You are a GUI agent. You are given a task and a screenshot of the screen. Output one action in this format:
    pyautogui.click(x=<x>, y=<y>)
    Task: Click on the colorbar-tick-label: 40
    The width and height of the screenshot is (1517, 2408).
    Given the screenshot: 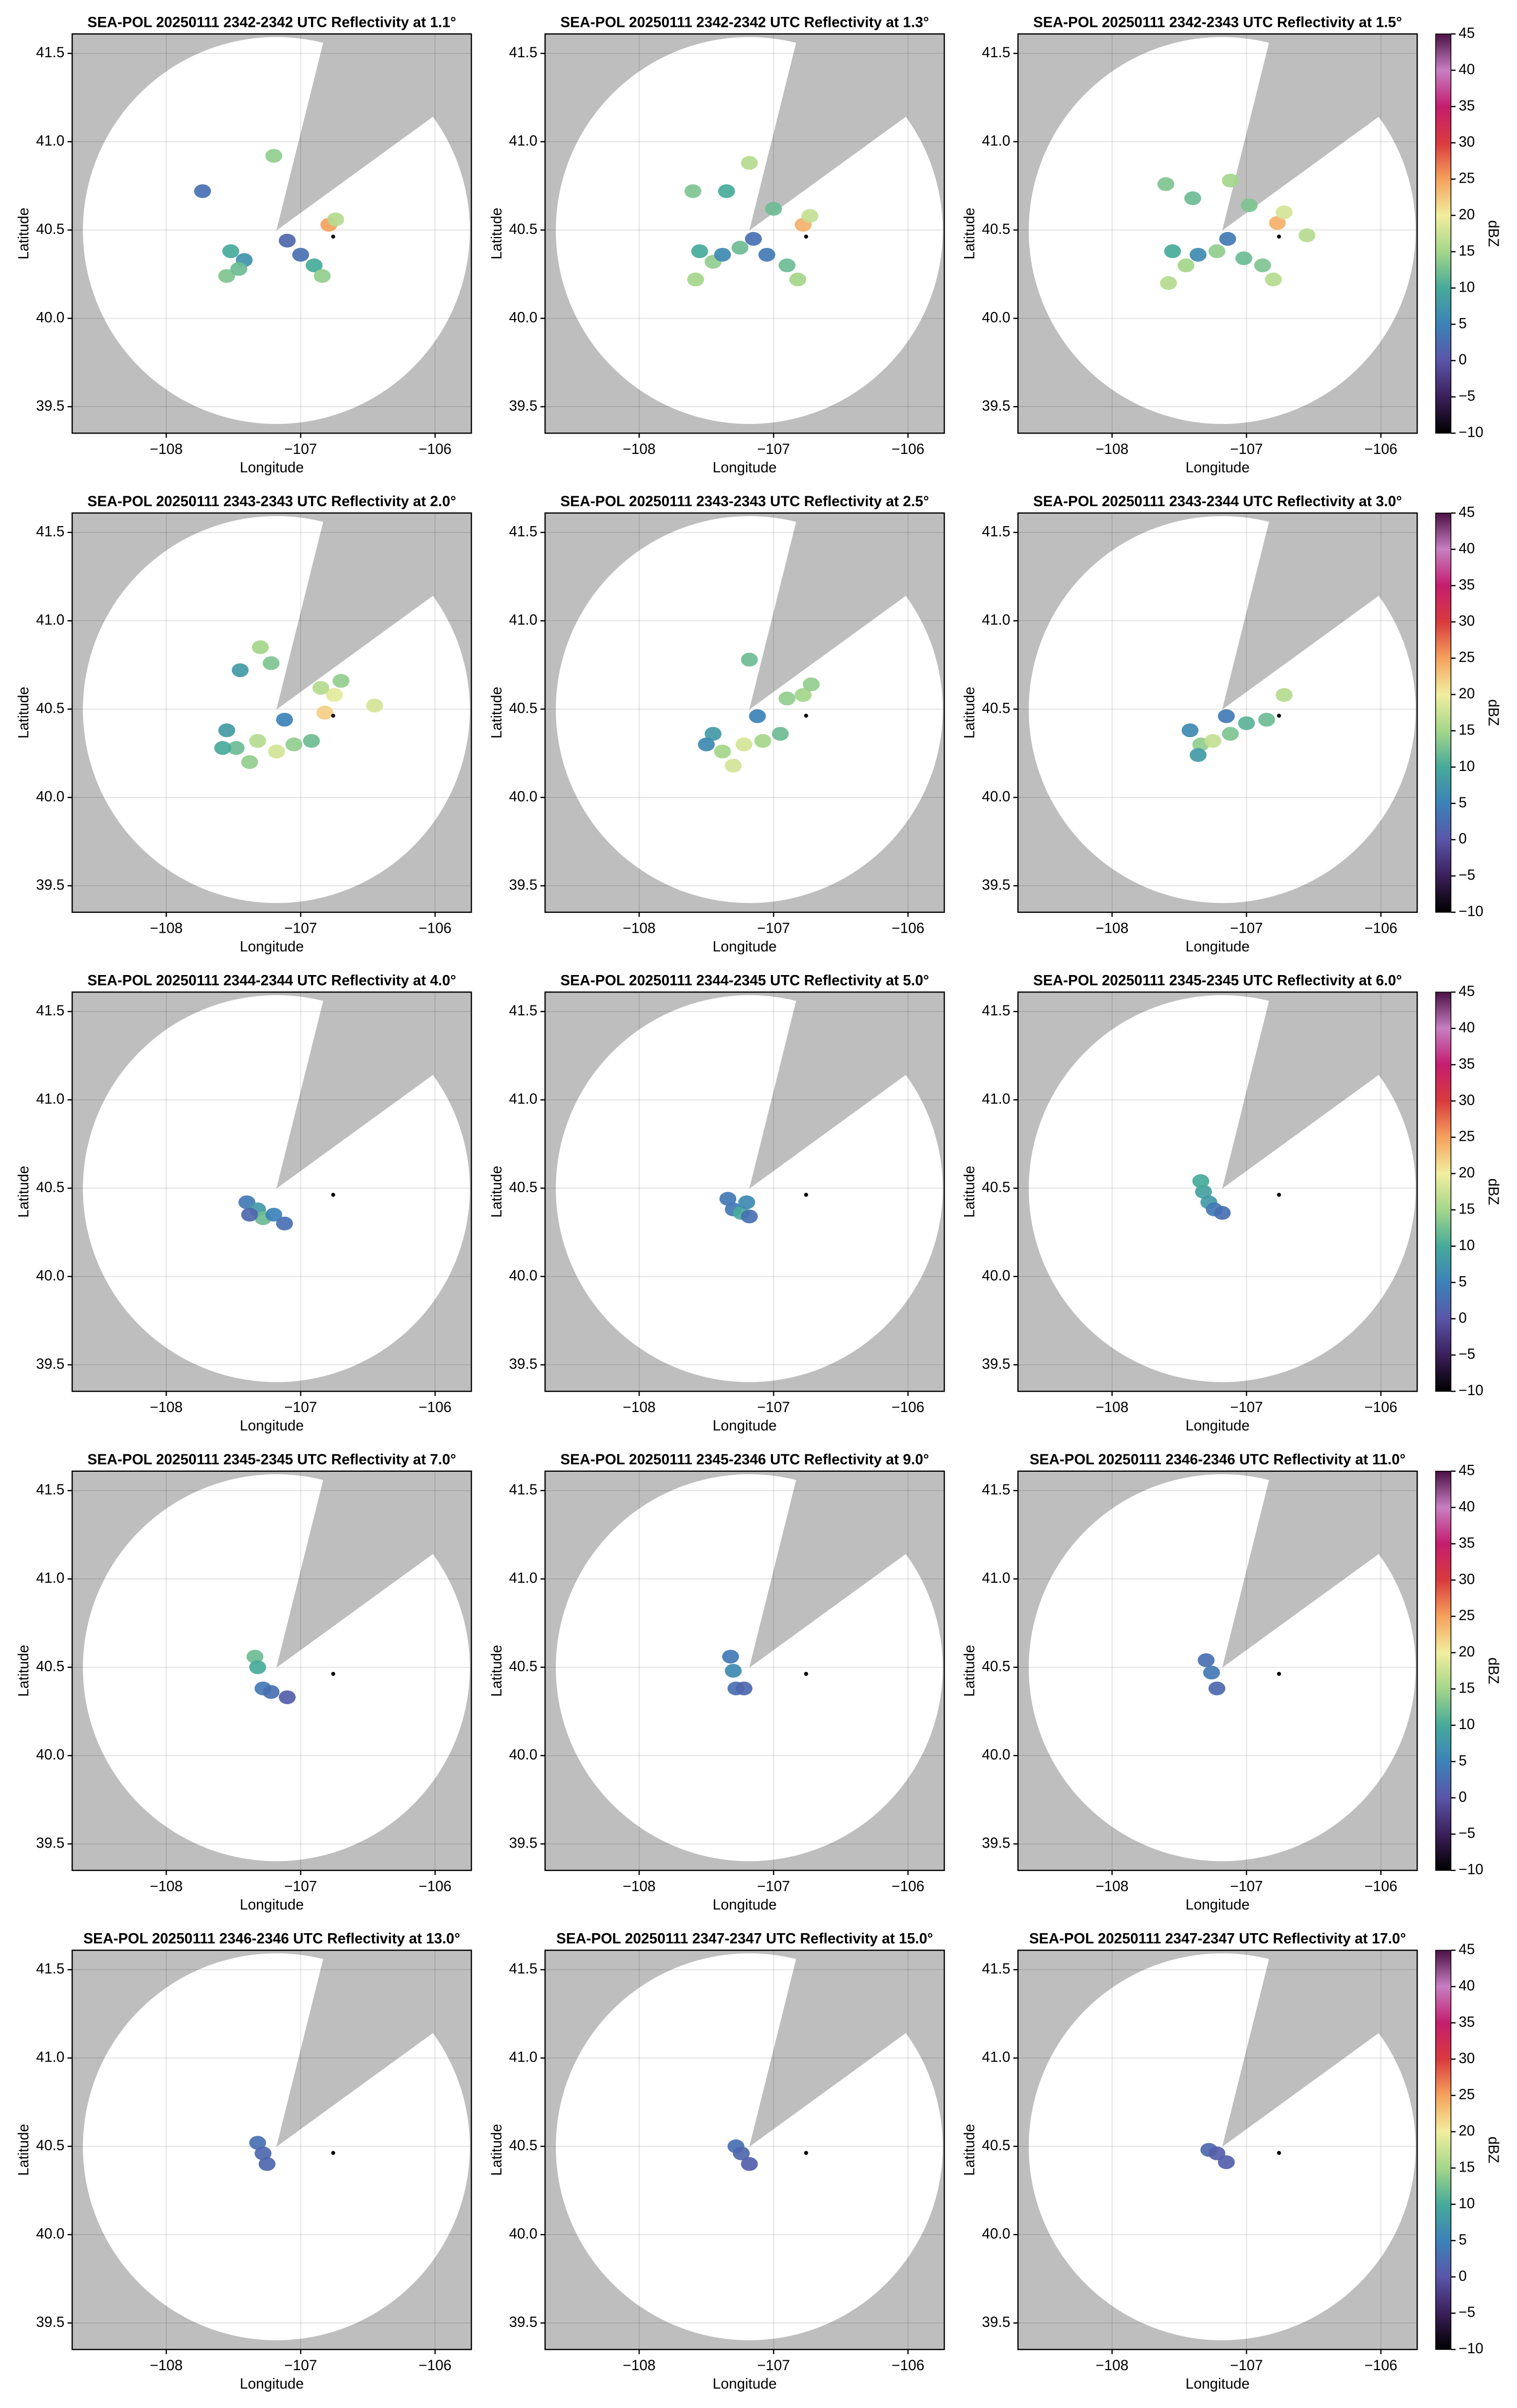 What is the action you would take?
    pyautogui.click(x=1467, y=1027)
    